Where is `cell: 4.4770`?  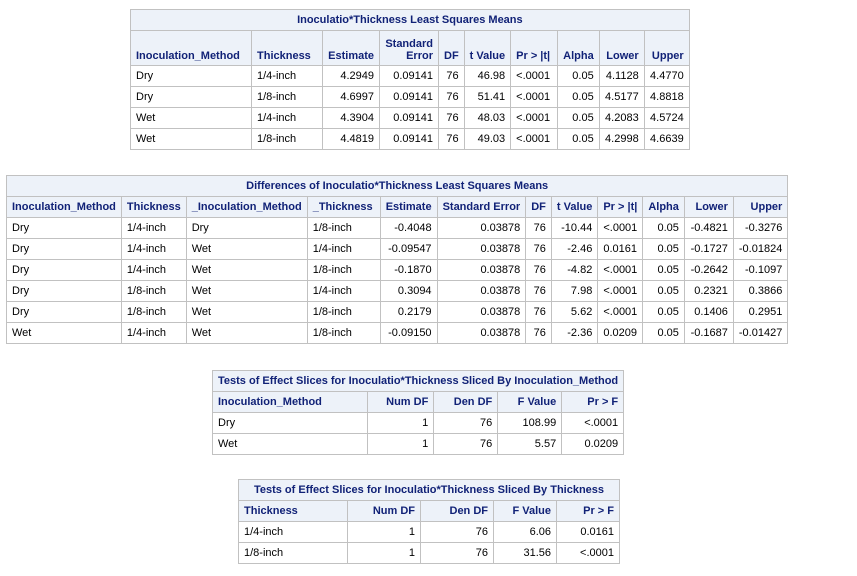 cell: 4.4770 is located at coordinates (666, 76).